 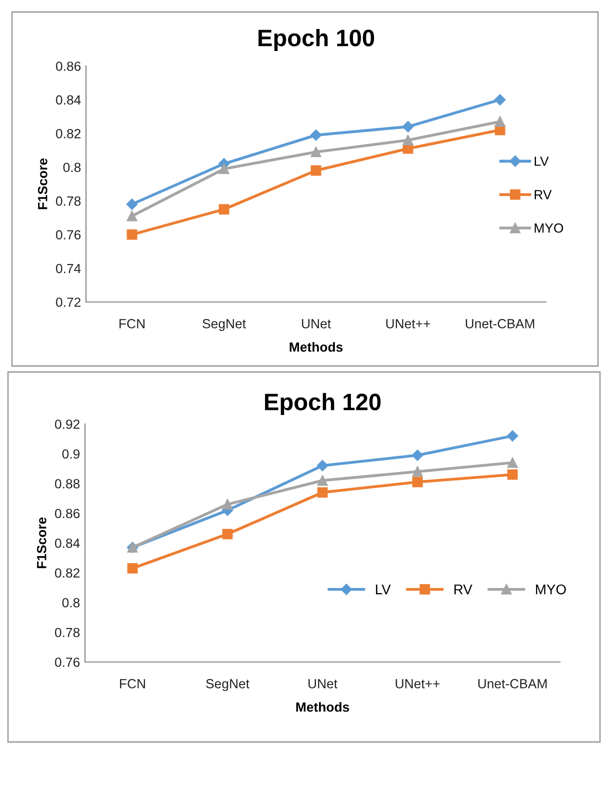 What do you see at coordinates (68, 302) in the screenshot?
I see `y-tick-label: 0.72` at bounding box center [68, 302].